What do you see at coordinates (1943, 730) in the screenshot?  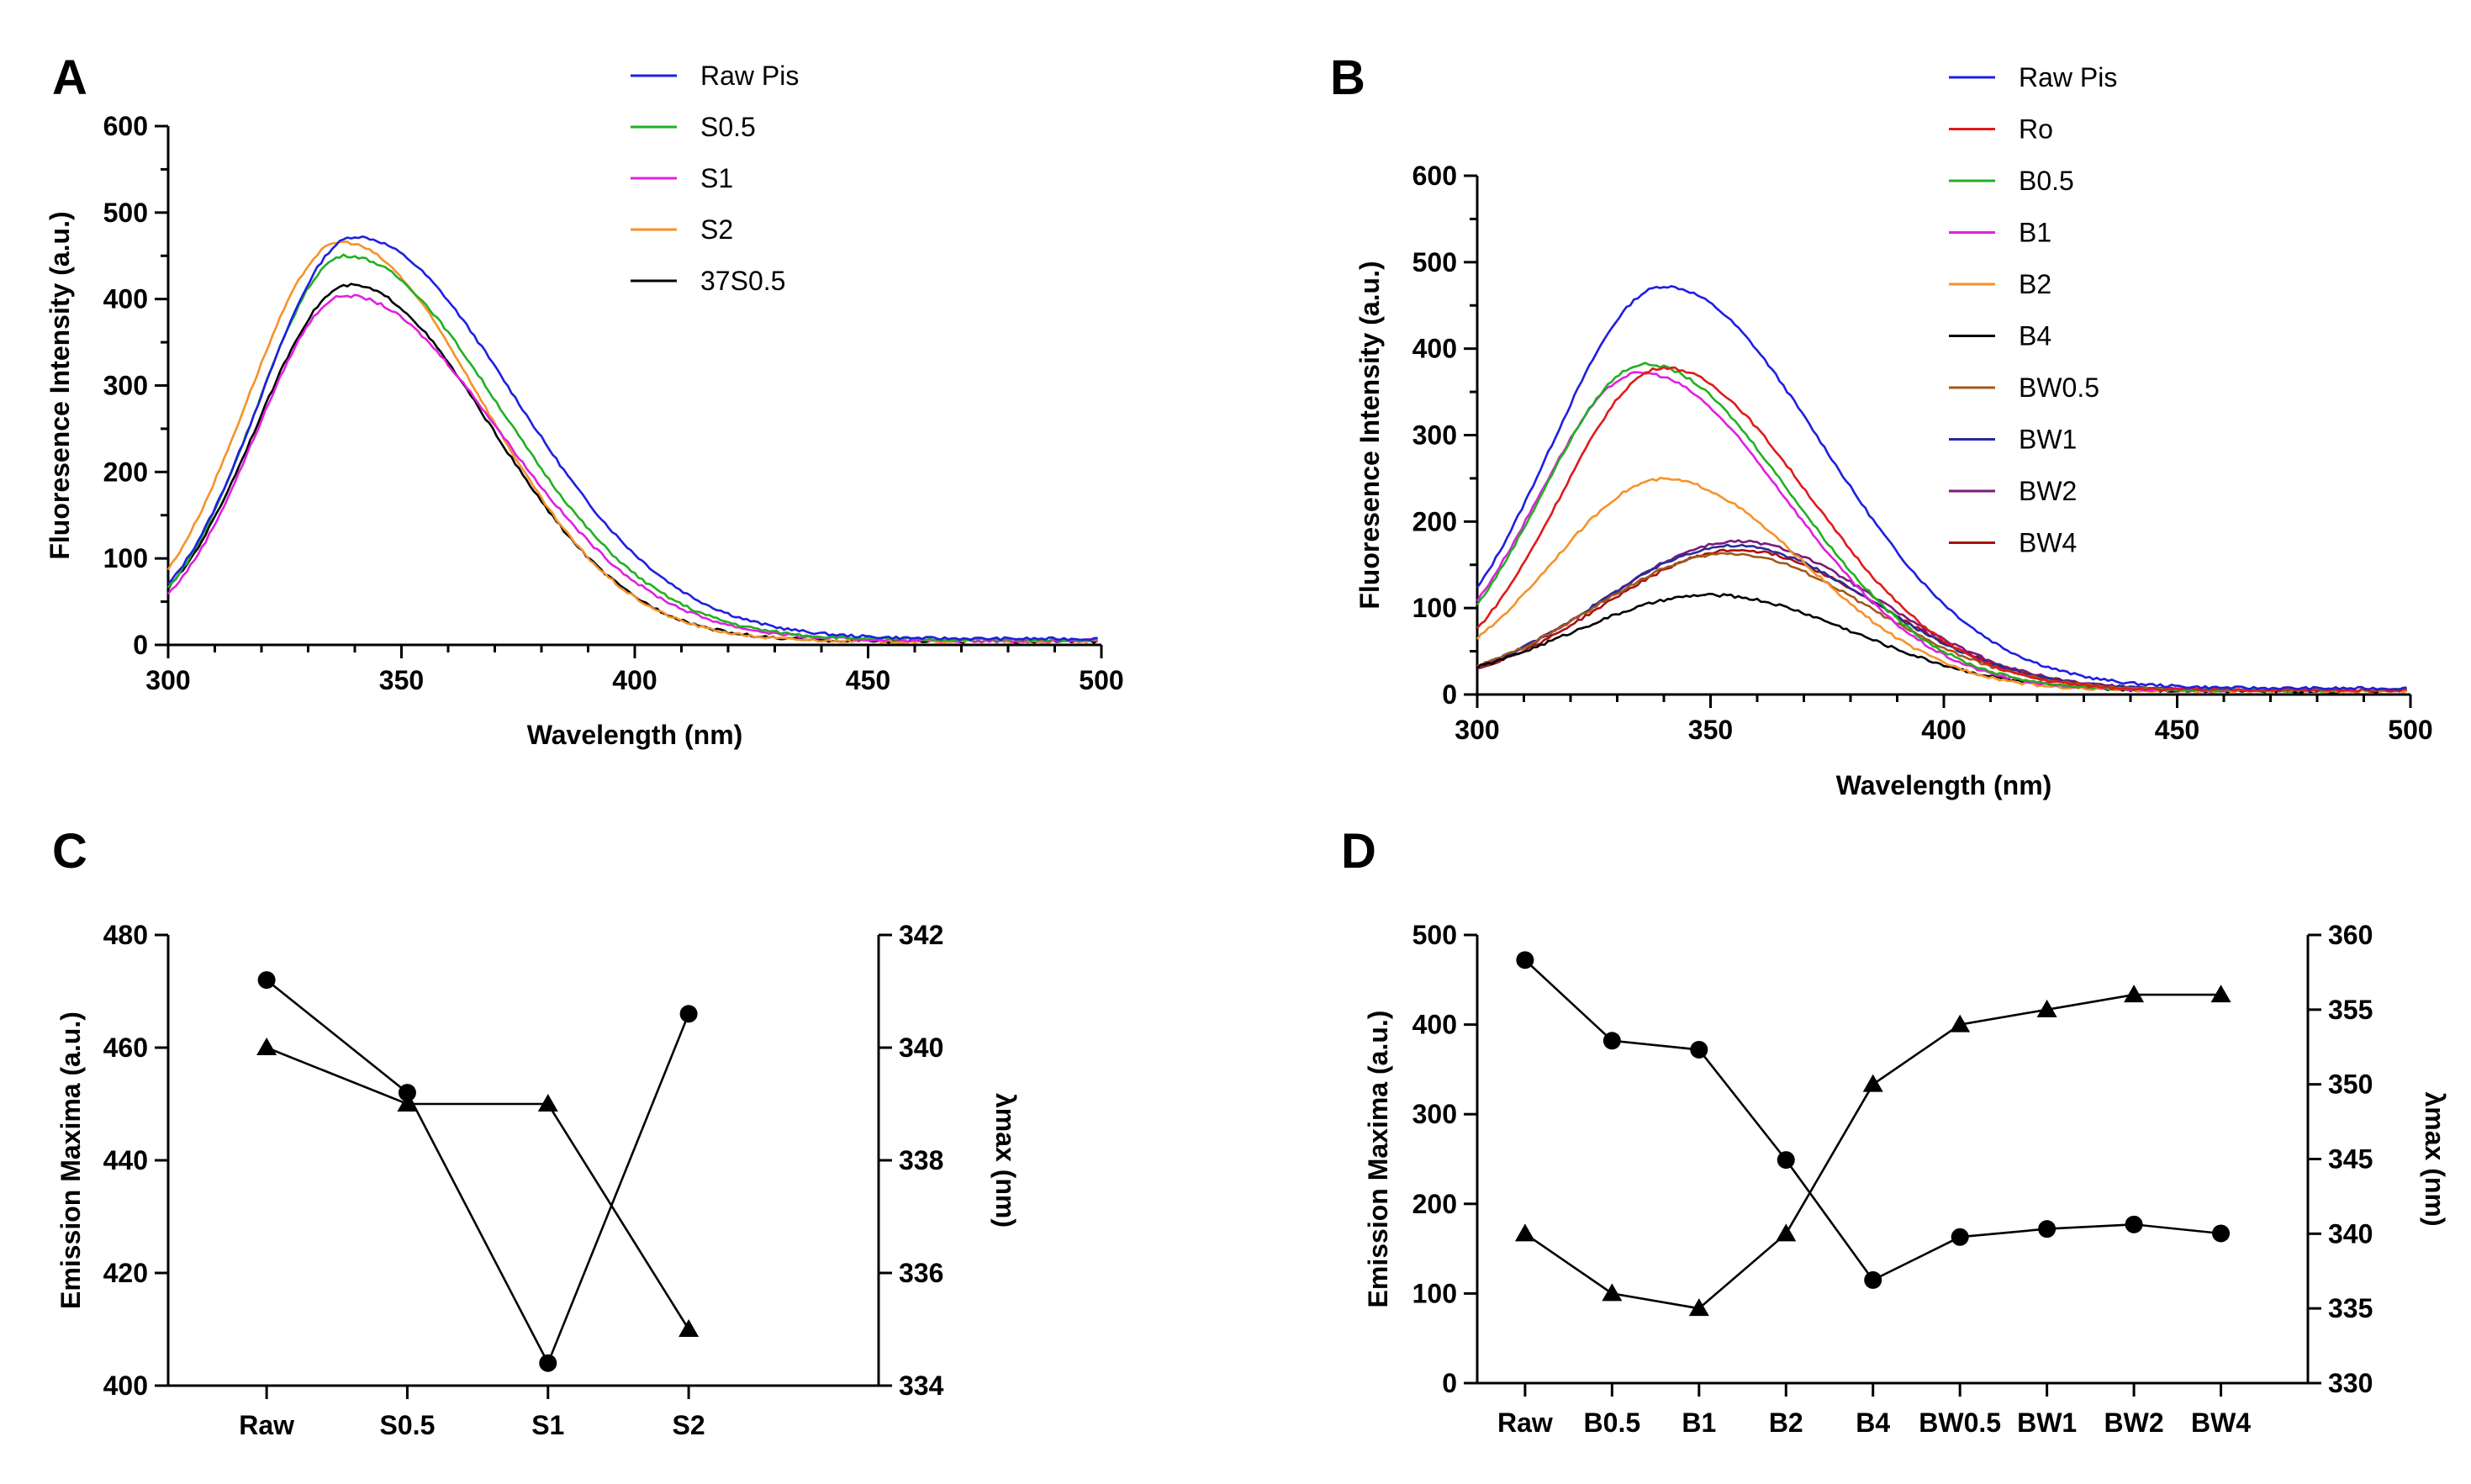 I see `x-tick-label: 400` at bounding box center [1943, 730].